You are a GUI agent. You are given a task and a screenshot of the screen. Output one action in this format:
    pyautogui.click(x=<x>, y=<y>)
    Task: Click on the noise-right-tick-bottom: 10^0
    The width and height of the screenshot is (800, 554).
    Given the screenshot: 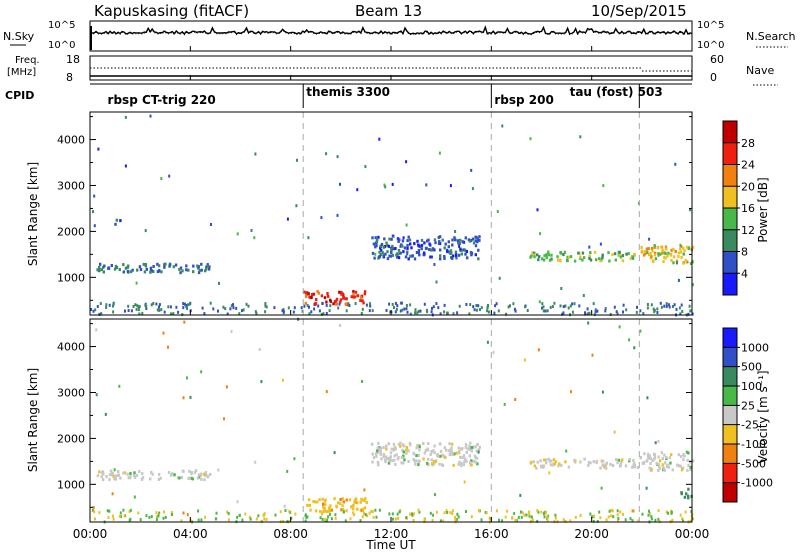 What is the action you would take?
    pyautogui.click(x=710, y=45)
    